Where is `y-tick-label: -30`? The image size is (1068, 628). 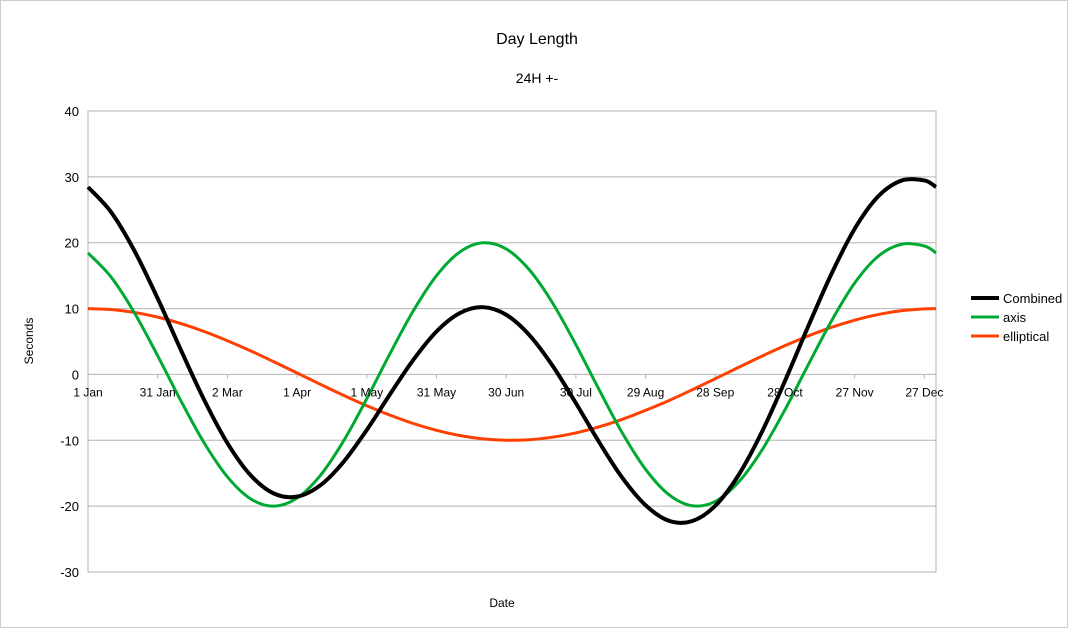
y-tick-label: -30 is located at coordinates (69, 572).